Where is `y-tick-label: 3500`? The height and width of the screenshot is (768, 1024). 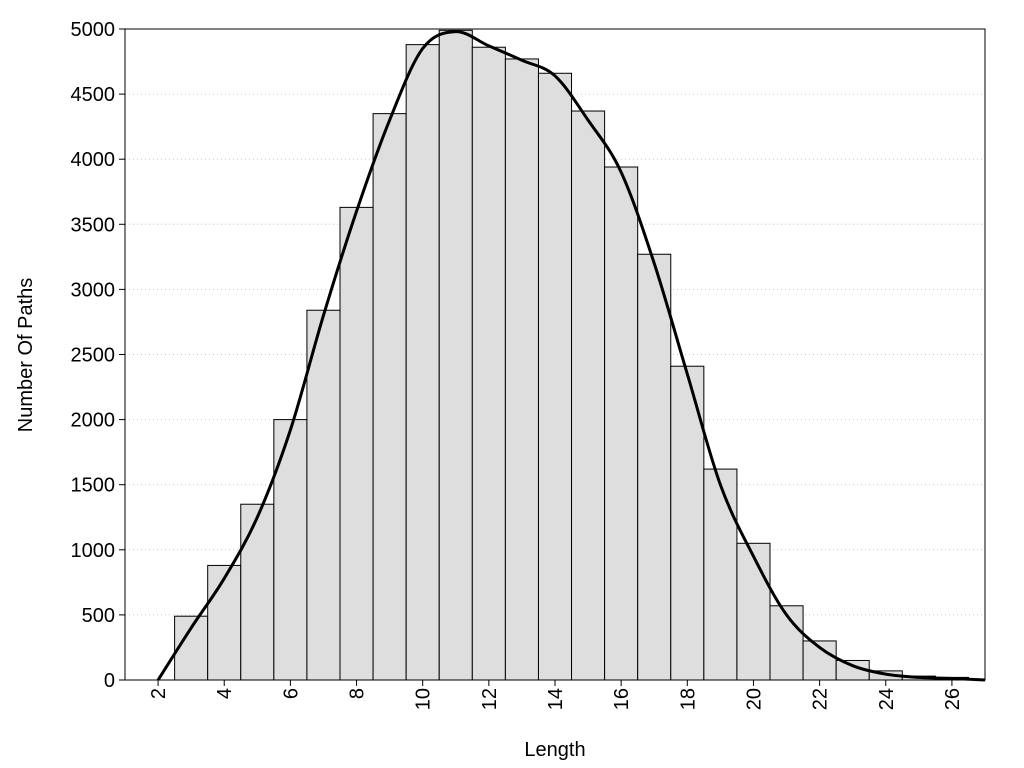 y-tick-label: 3500 is located at coordinates (93, 225).